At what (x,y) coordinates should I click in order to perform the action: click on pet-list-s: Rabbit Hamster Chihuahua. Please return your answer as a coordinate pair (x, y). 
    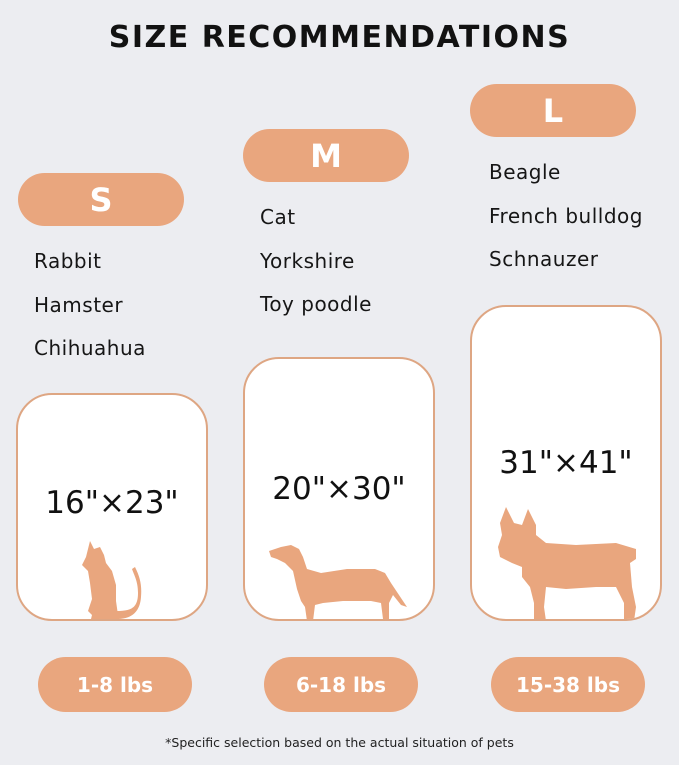
    Looking at the image, I should click on (90, 305).